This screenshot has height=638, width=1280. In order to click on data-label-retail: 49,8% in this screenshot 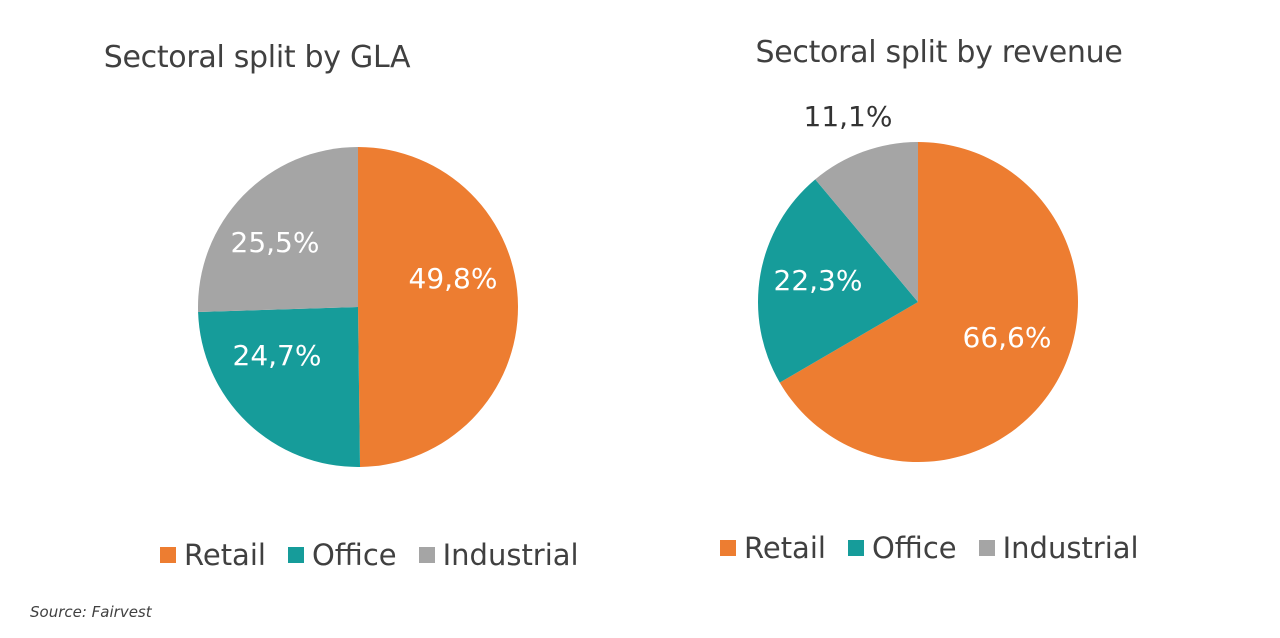, I will do `click(453, 278)`.